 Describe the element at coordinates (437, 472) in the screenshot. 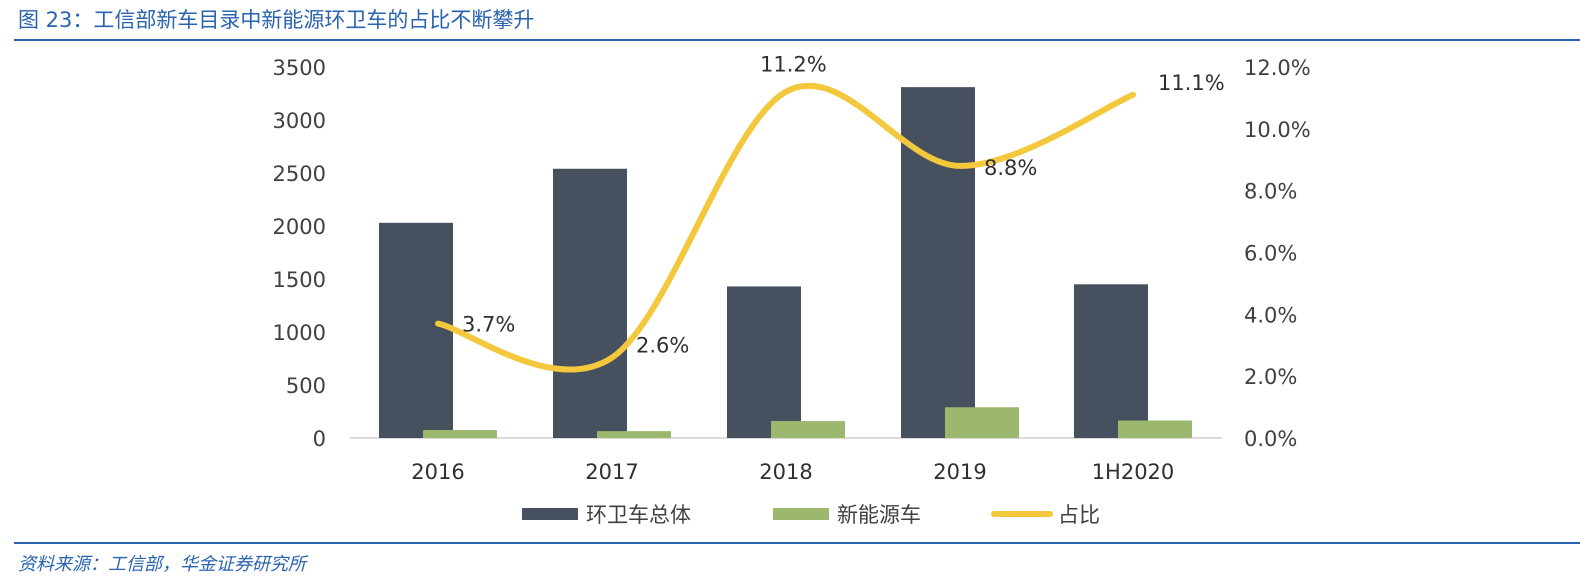

I see `x-tick-label: 2016` at that location.